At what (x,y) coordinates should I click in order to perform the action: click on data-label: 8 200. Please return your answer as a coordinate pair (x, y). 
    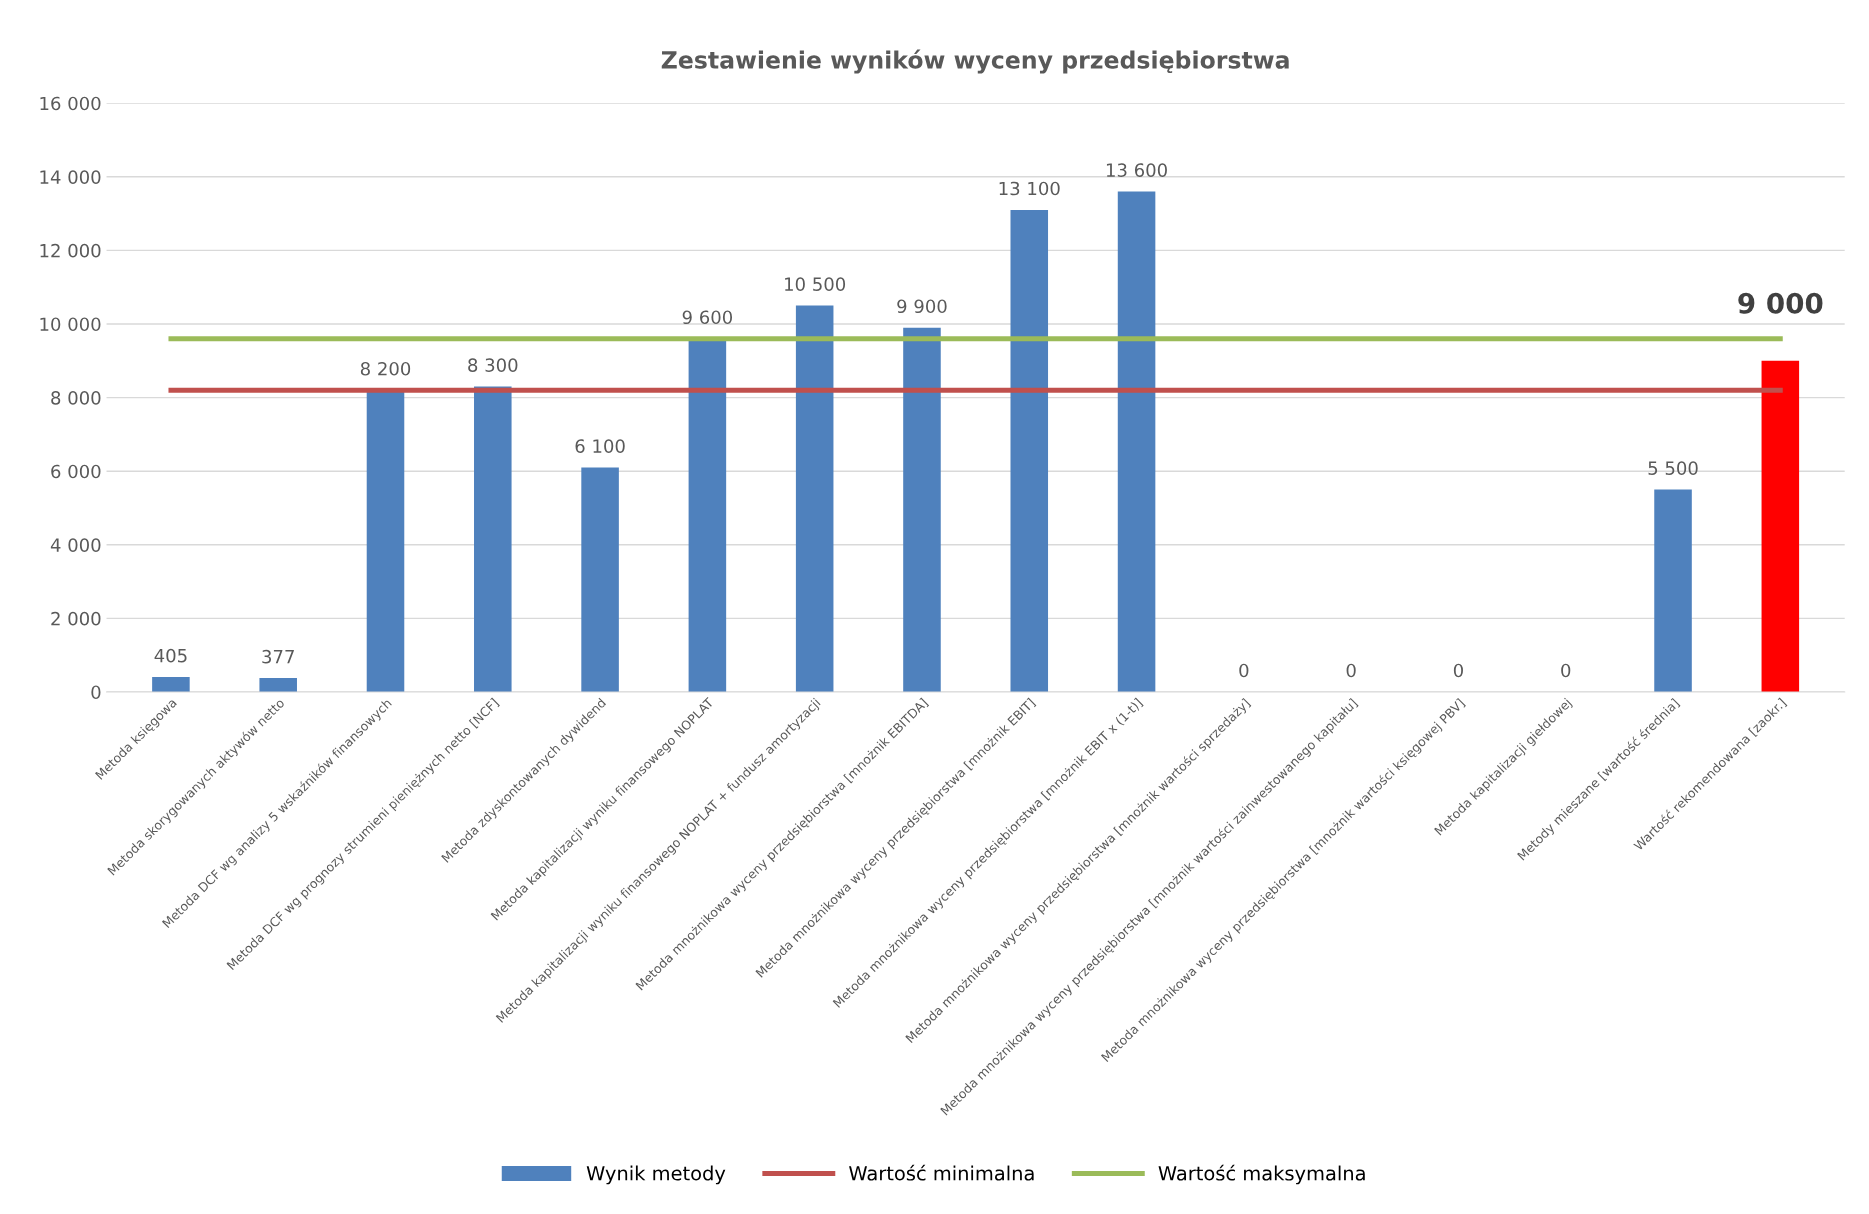
    Looking at the image, I should click on (385, 368).